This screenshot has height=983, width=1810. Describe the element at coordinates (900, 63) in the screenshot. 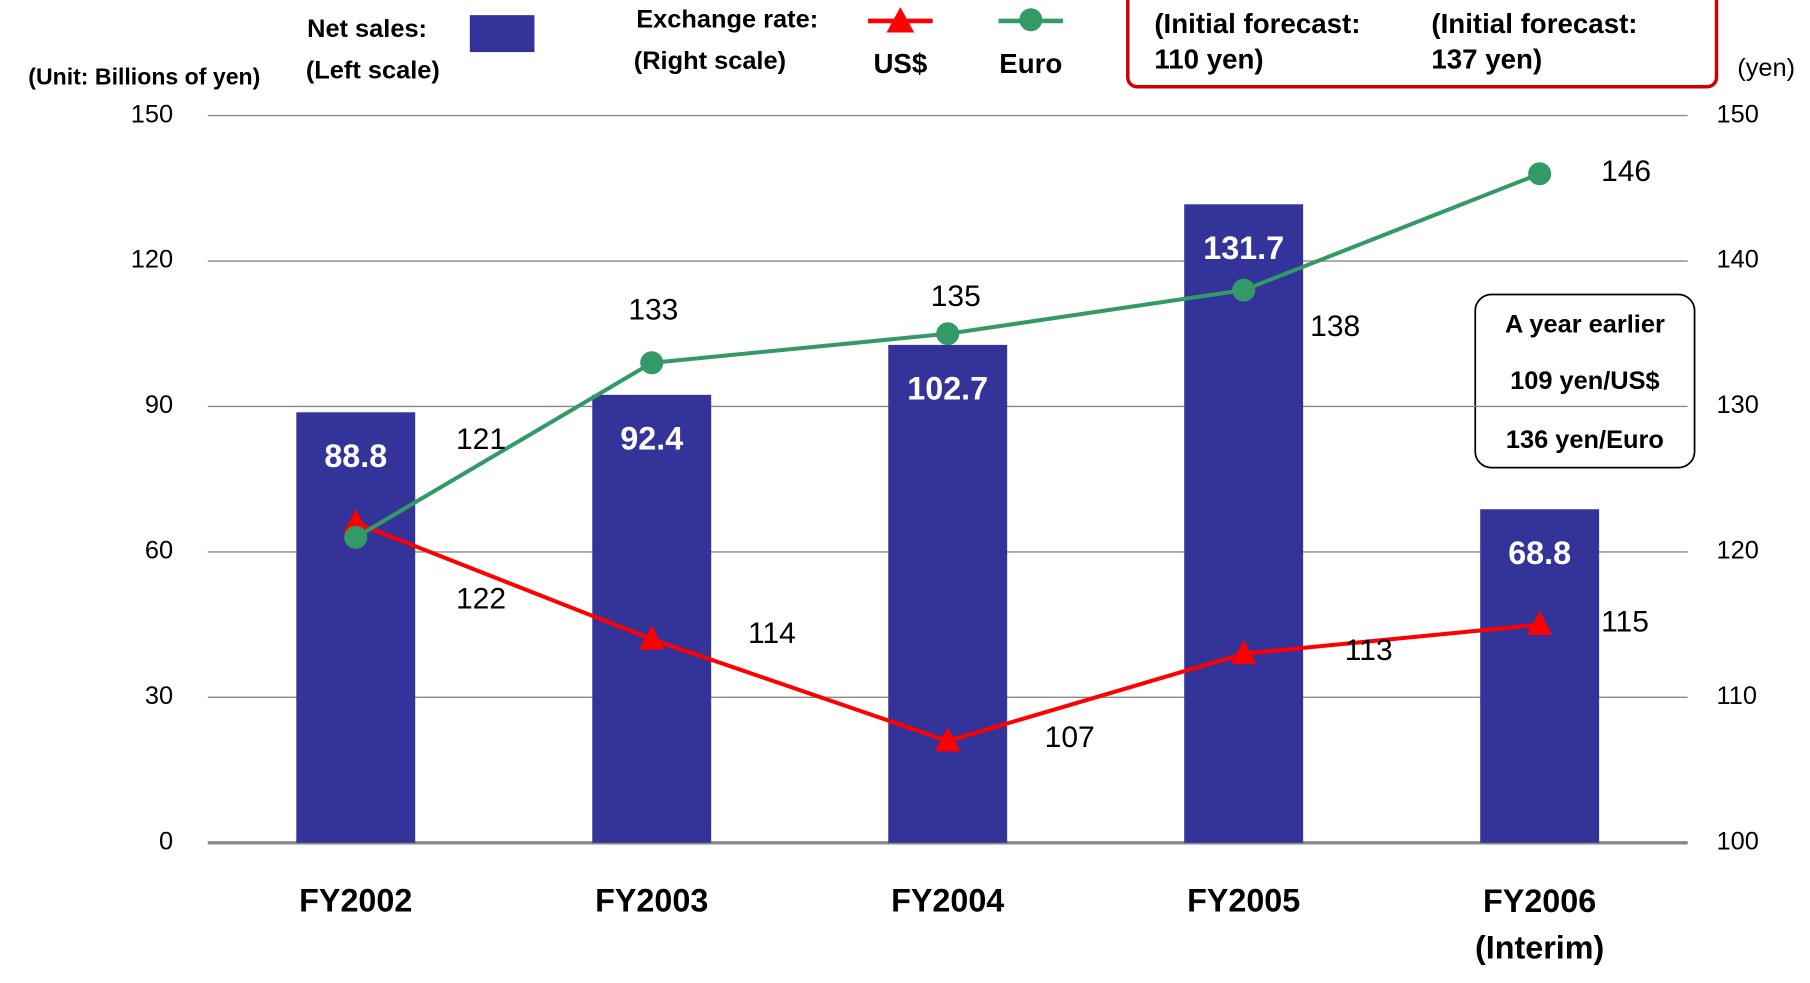

I see `legend-label: US$` at that location.